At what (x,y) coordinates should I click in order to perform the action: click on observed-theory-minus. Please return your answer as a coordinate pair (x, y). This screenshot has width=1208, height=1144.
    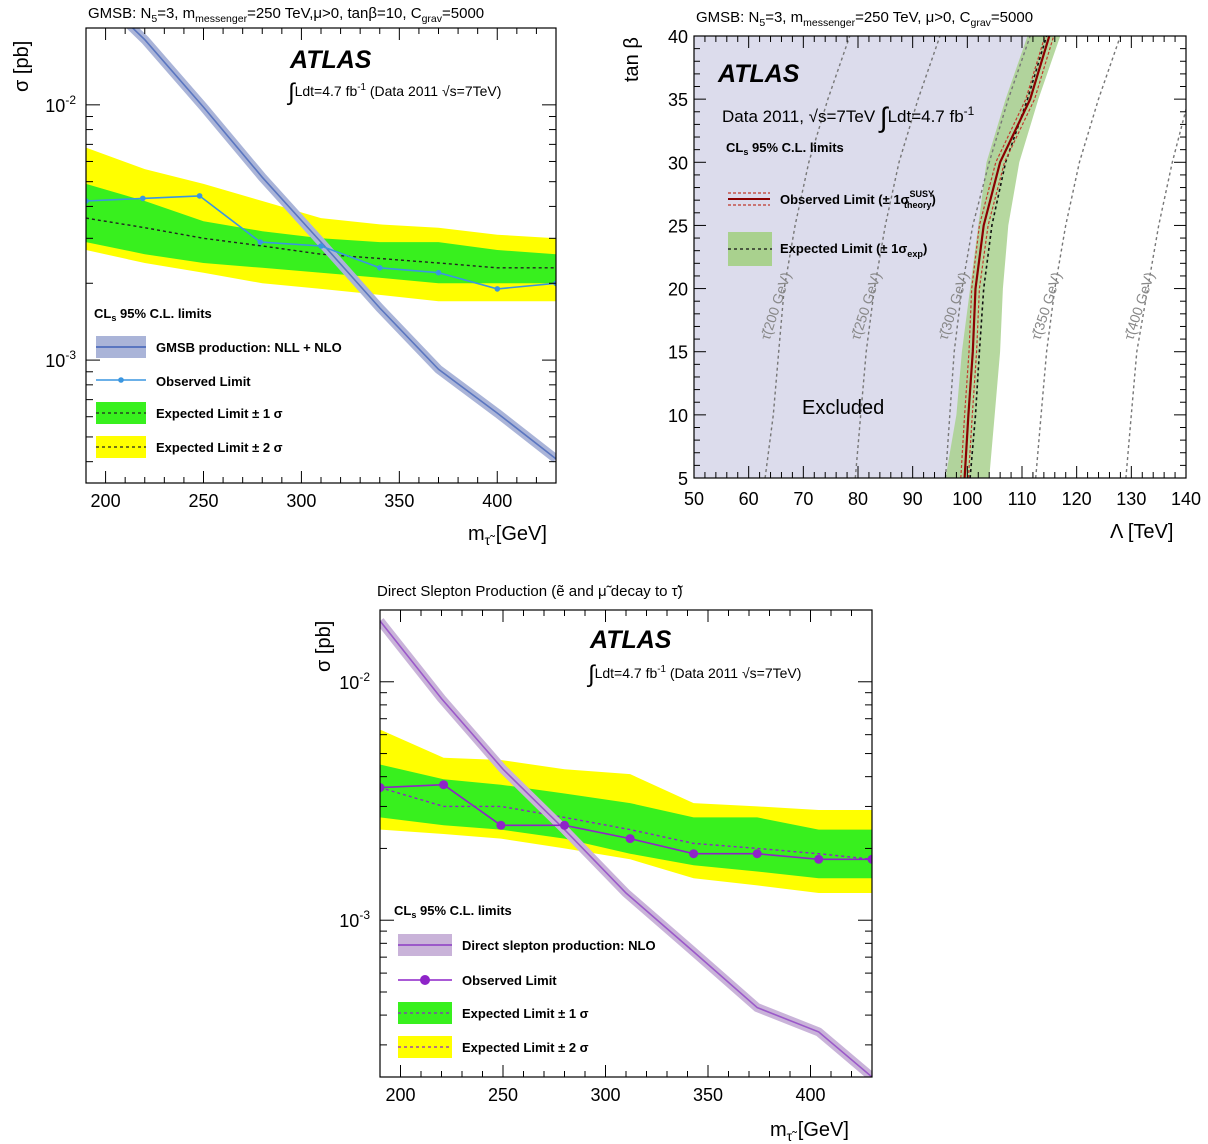
    Looking at the image, I should click on (1003, 257).